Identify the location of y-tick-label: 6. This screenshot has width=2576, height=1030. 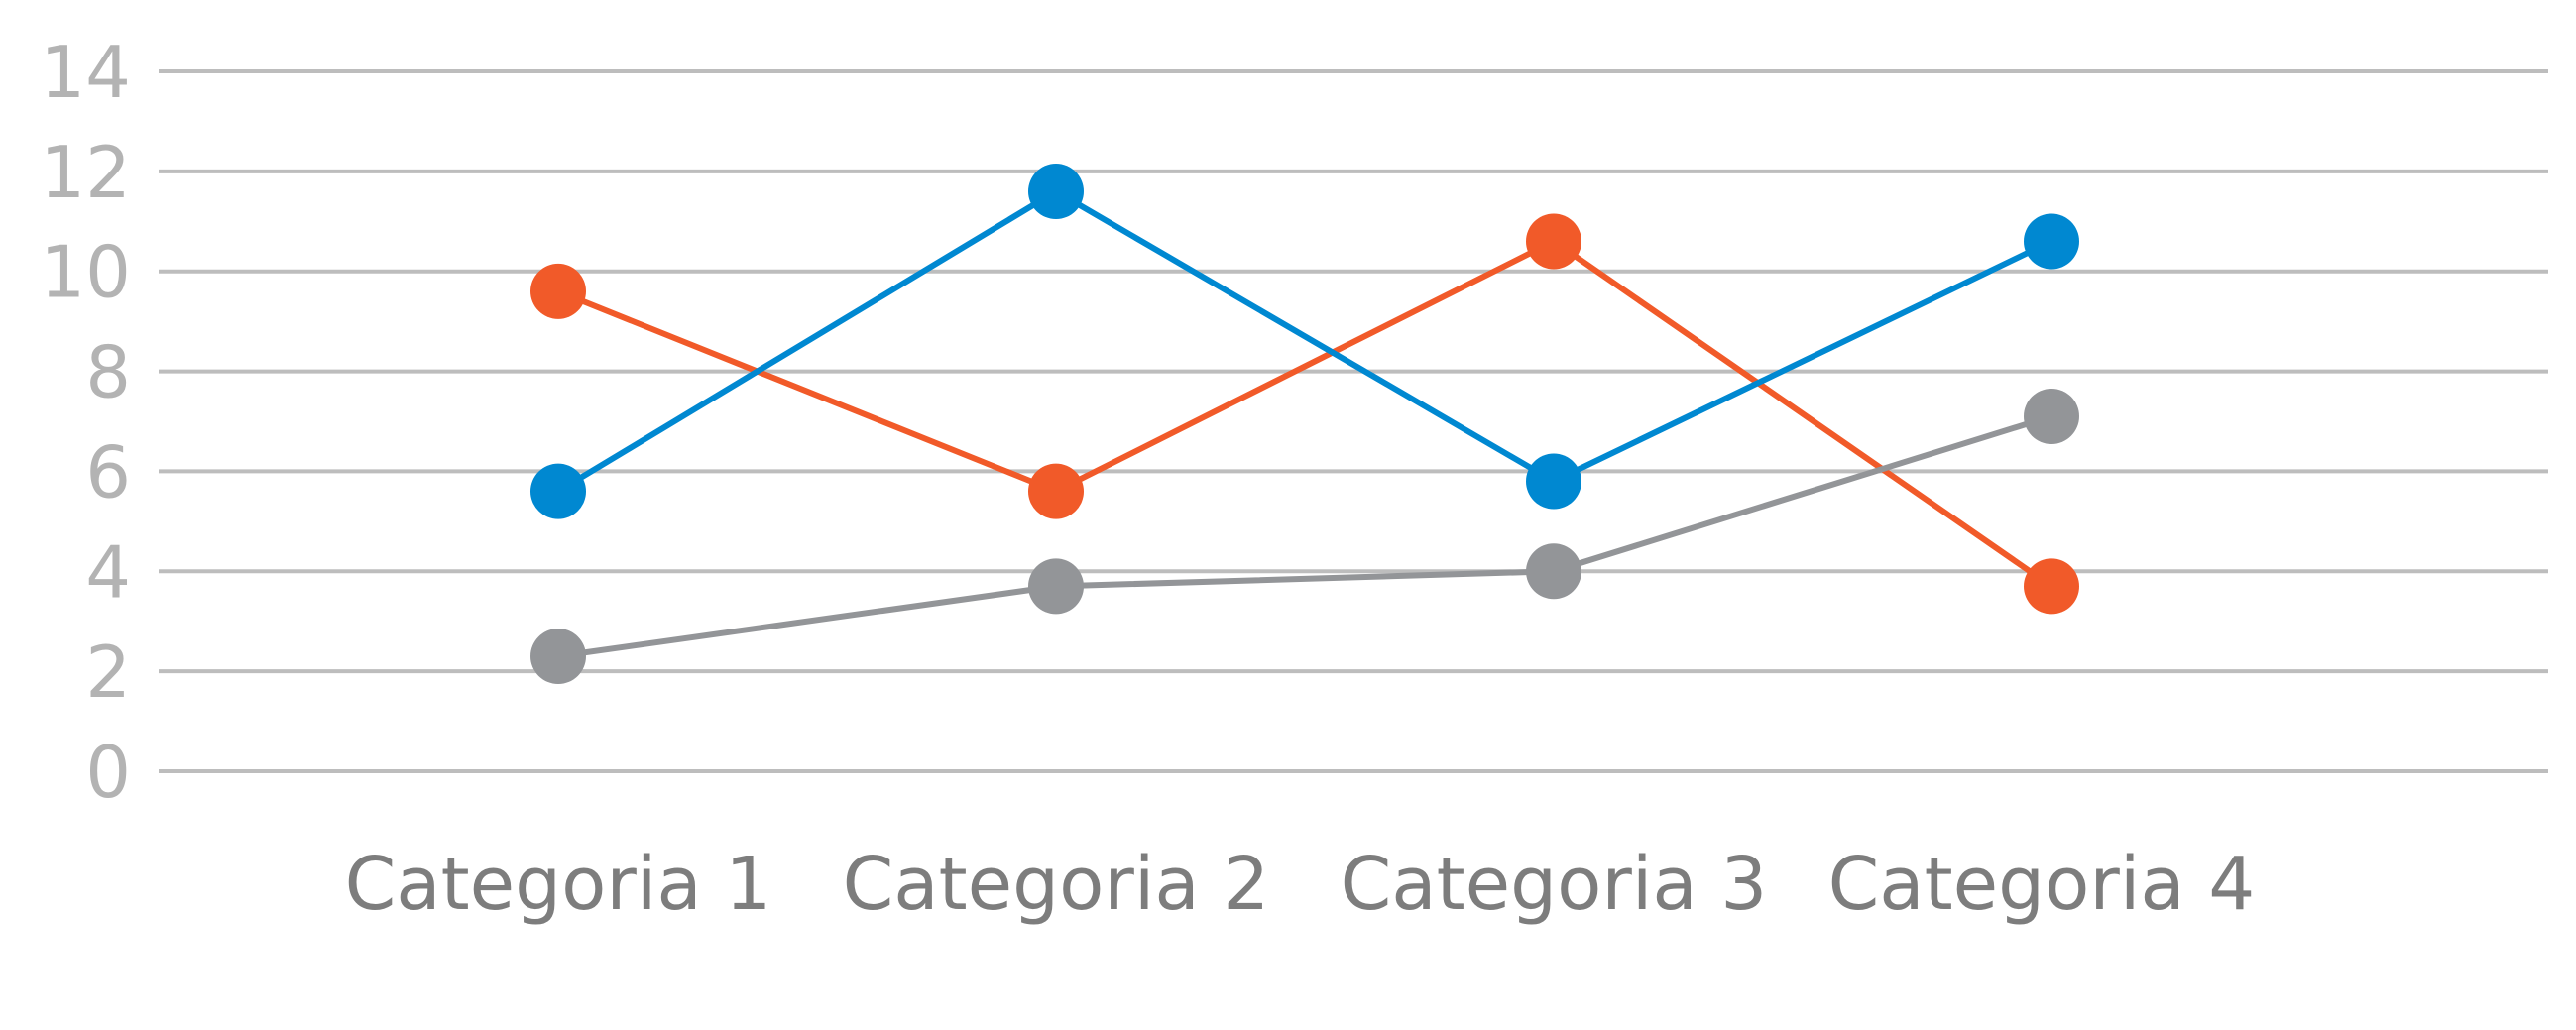
(108, 472).